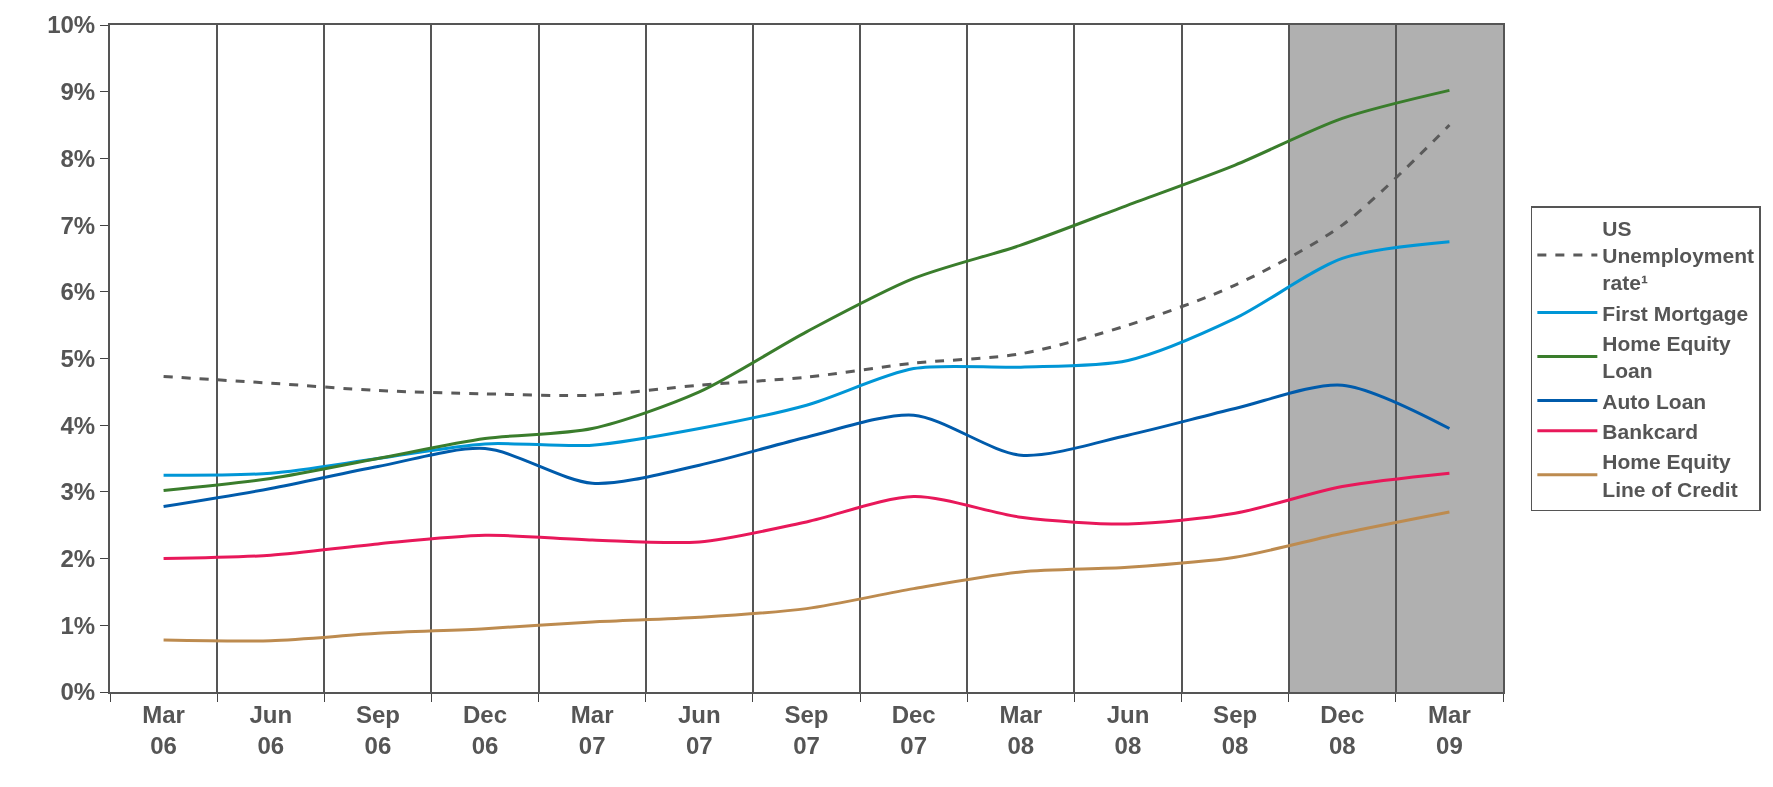  What do you see at coordinates (699, 729) in the screenshot?
I see `x-tick-label: Jun 07` at bounding box center [699, 729].